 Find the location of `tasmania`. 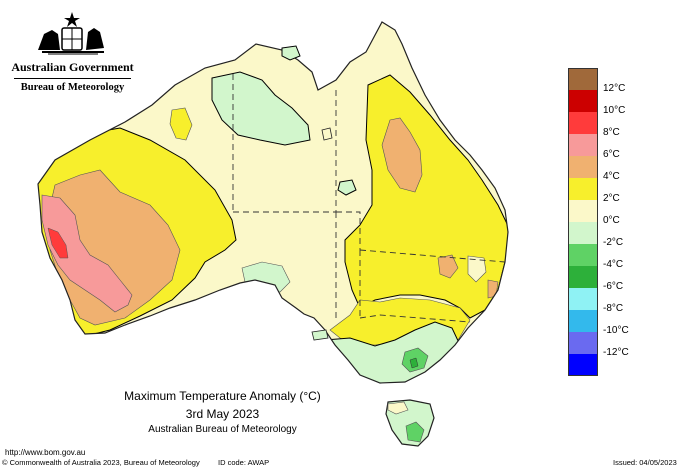

tasmania is located at coordinates (410, 423).